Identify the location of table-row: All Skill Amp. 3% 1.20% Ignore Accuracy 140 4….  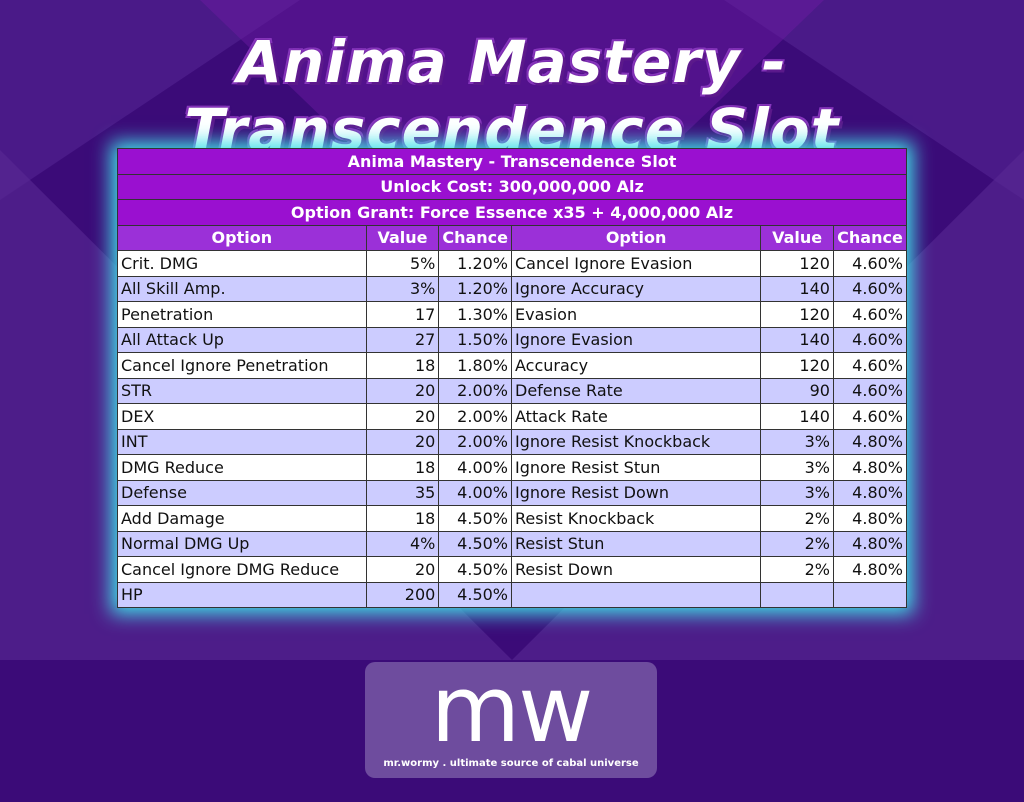
(512, 288).